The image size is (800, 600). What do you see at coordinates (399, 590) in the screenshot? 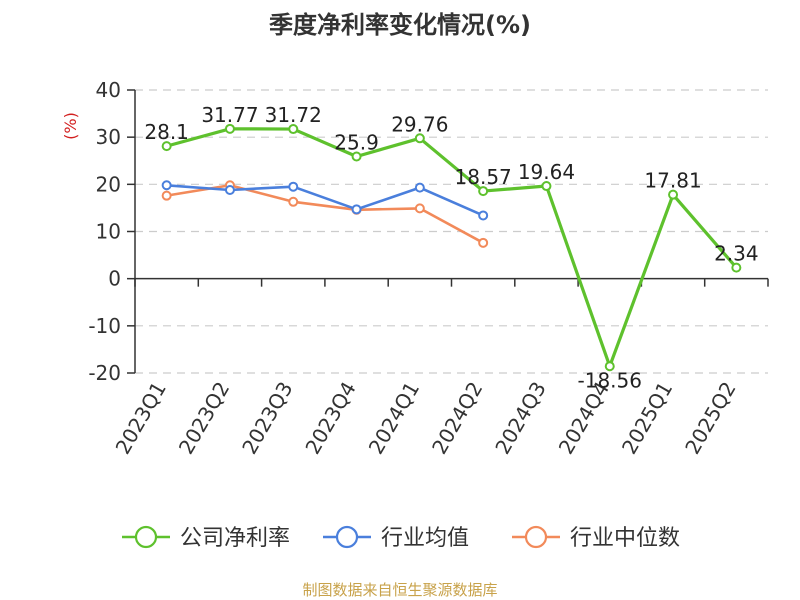
I see `source-note: 制图数据来自恒生聚源数据库` at bounding box center [399, 590].